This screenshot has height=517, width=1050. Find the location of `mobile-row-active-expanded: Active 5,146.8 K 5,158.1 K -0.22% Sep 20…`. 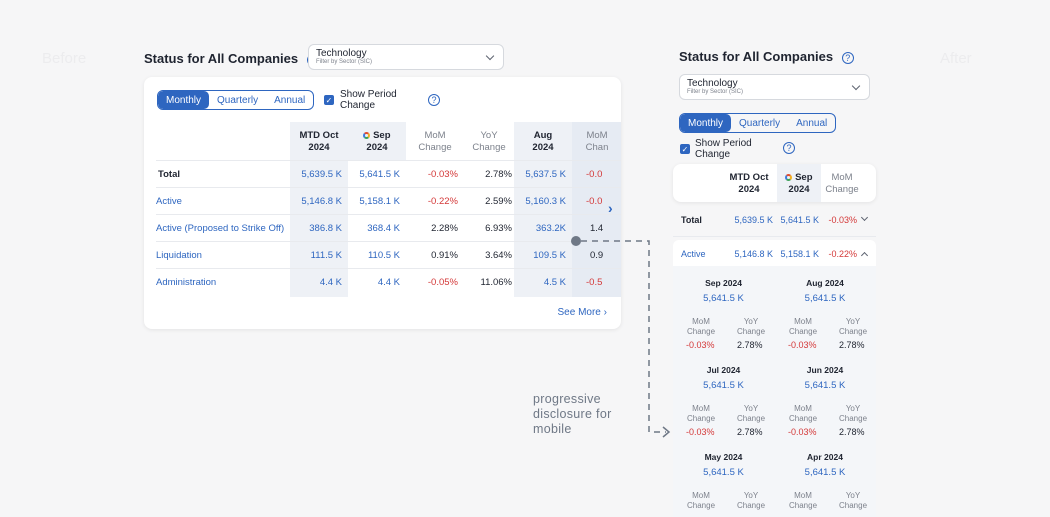

mobile-row-active-expanded: Active 5,146.8 K 5,158.1 K -0.22% Sep 20… is located at coordinates (774, 378).